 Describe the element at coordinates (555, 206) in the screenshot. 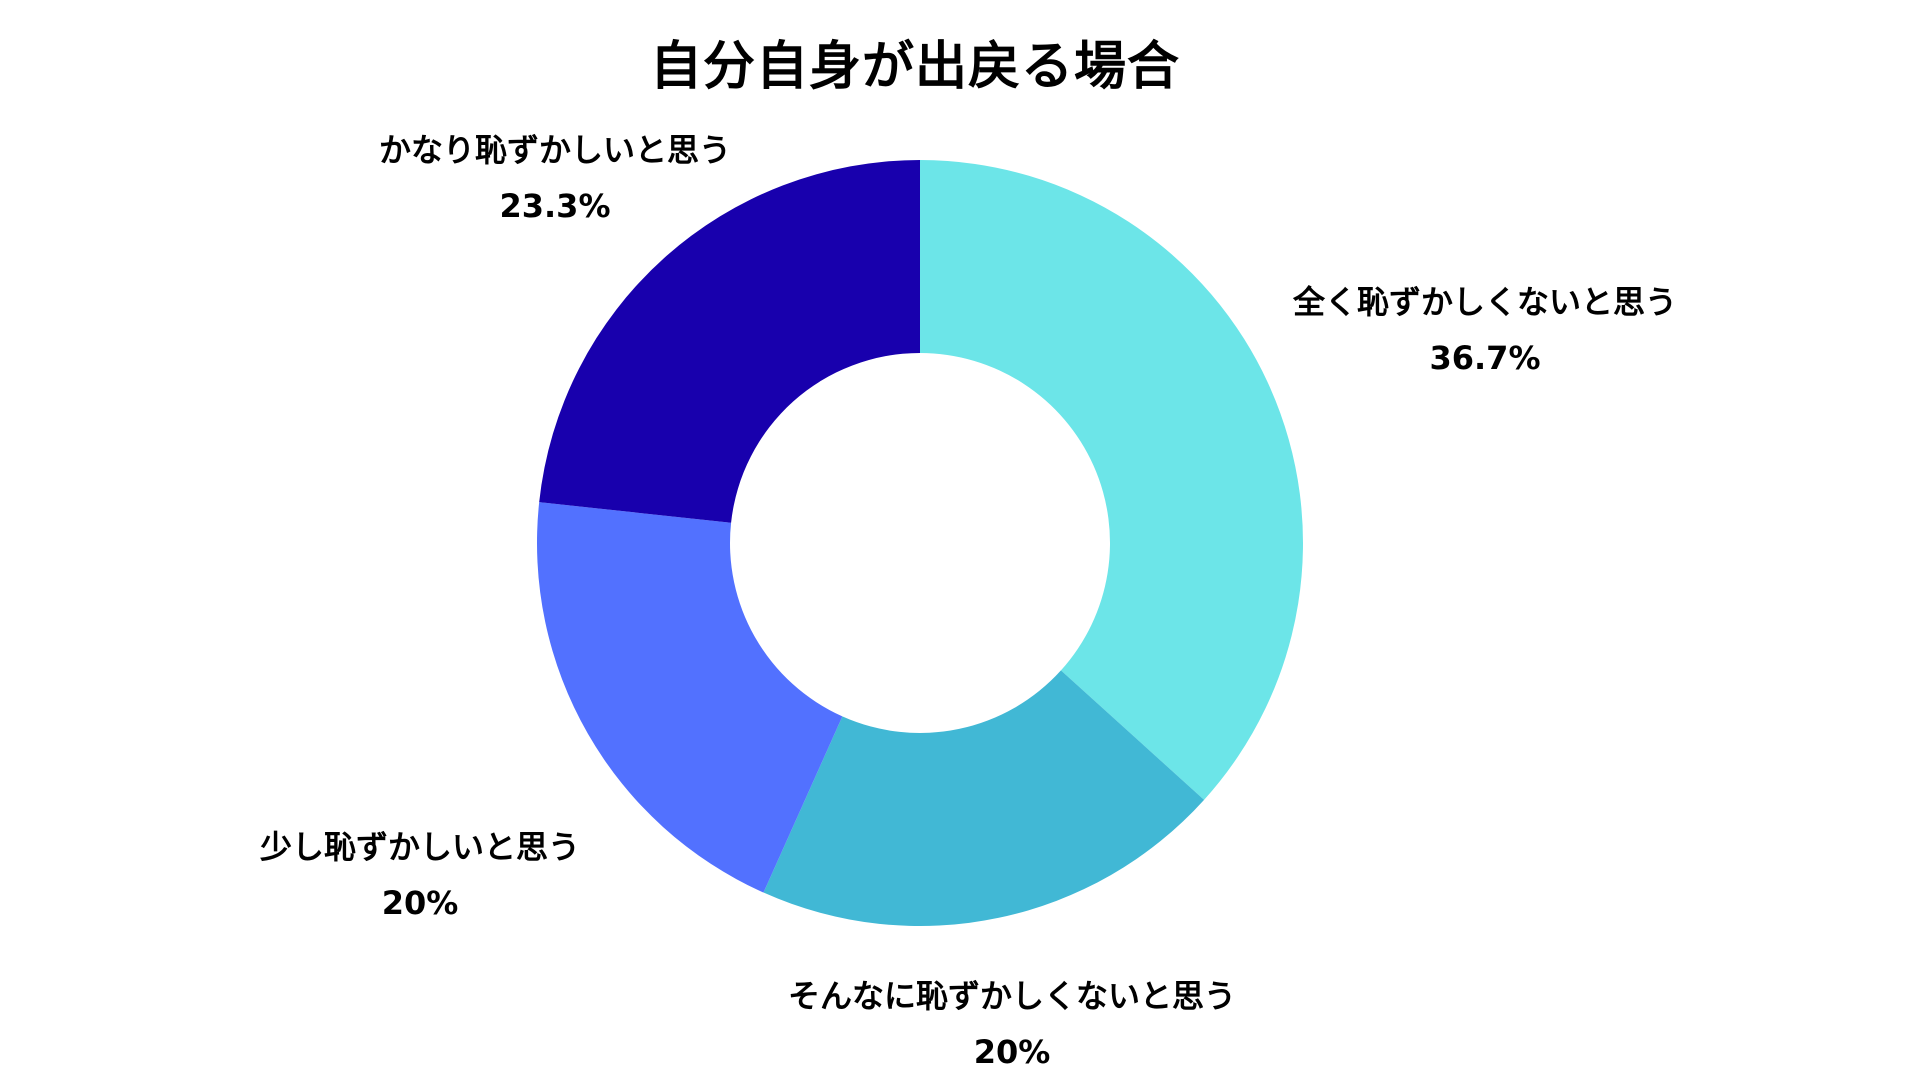

I see `slice-value-label: 23.3%` at that location.